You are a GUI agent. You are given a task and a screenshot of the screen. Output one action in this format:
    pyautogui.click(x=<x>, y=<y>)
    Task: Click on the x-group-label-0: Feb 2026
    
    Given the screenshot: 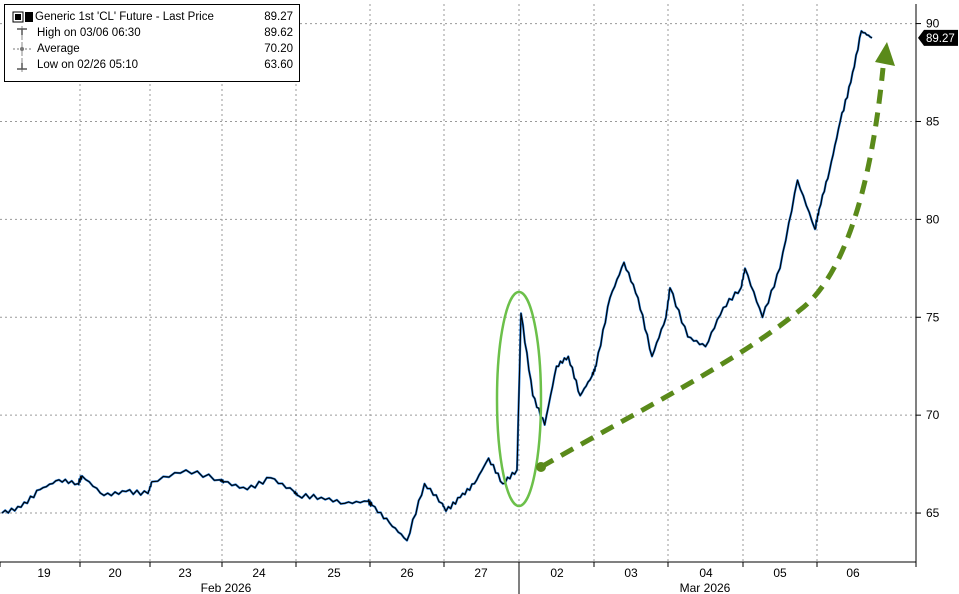 What is the action you would take?
    pyautogui.click(x=226, y=587)
    